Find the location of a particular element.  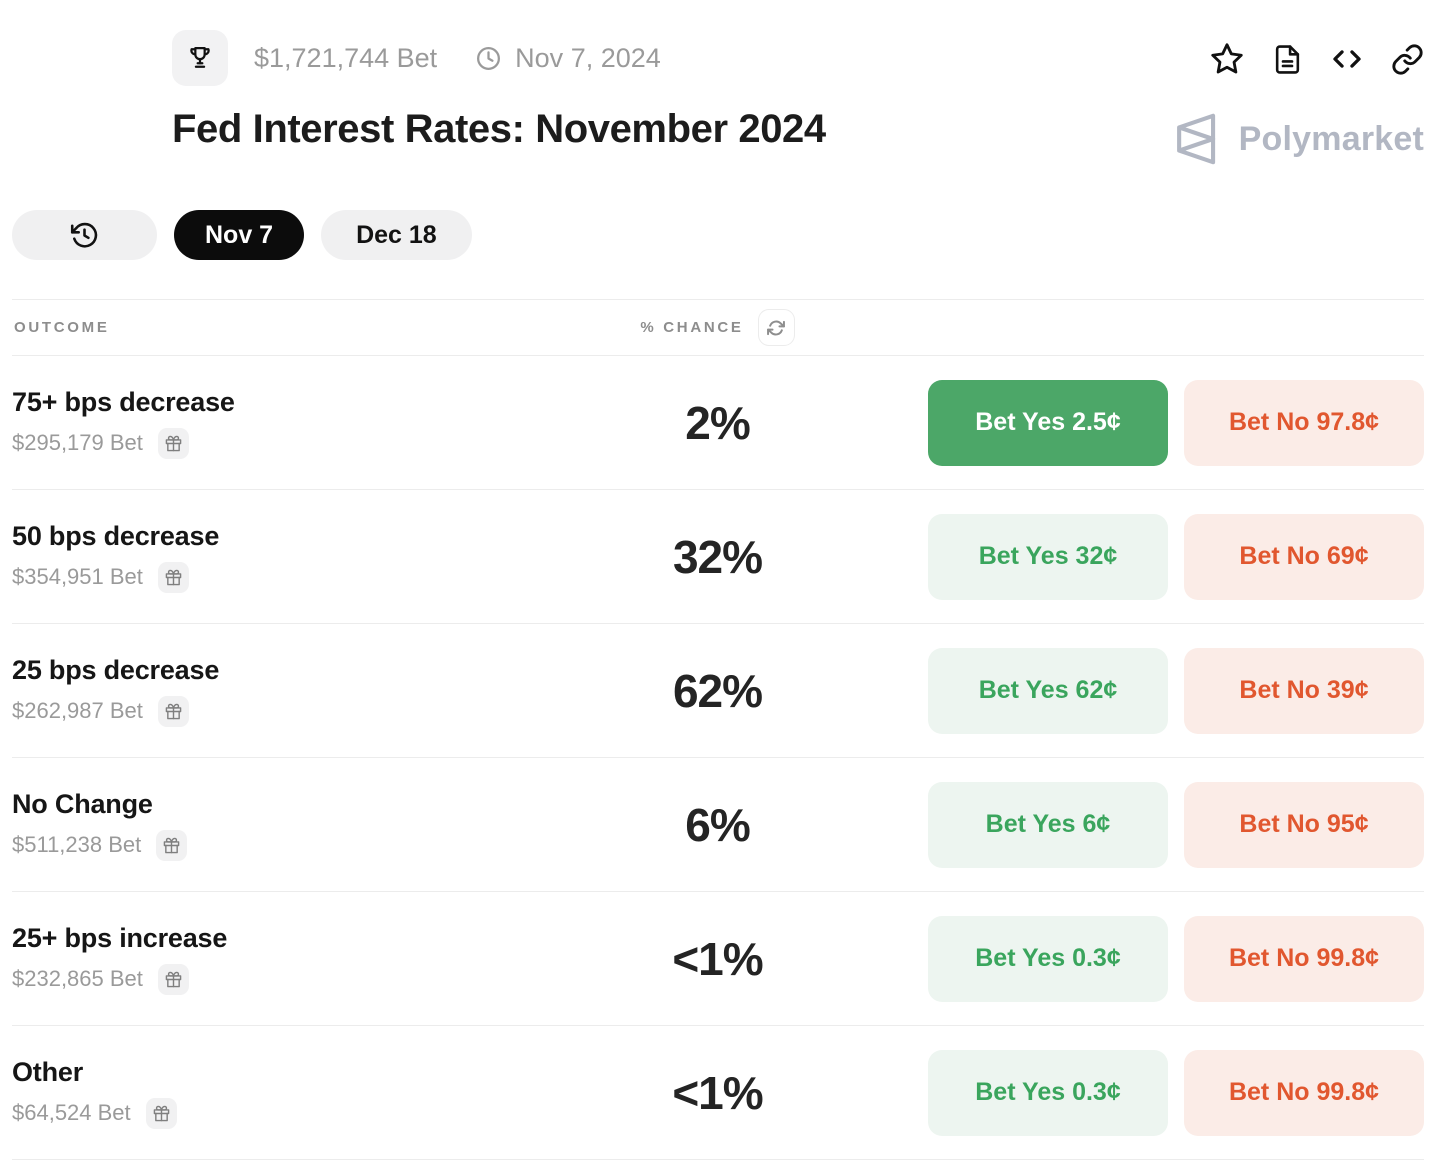

chance-column-header: % CHANCE is located at coordinates (717, 327).